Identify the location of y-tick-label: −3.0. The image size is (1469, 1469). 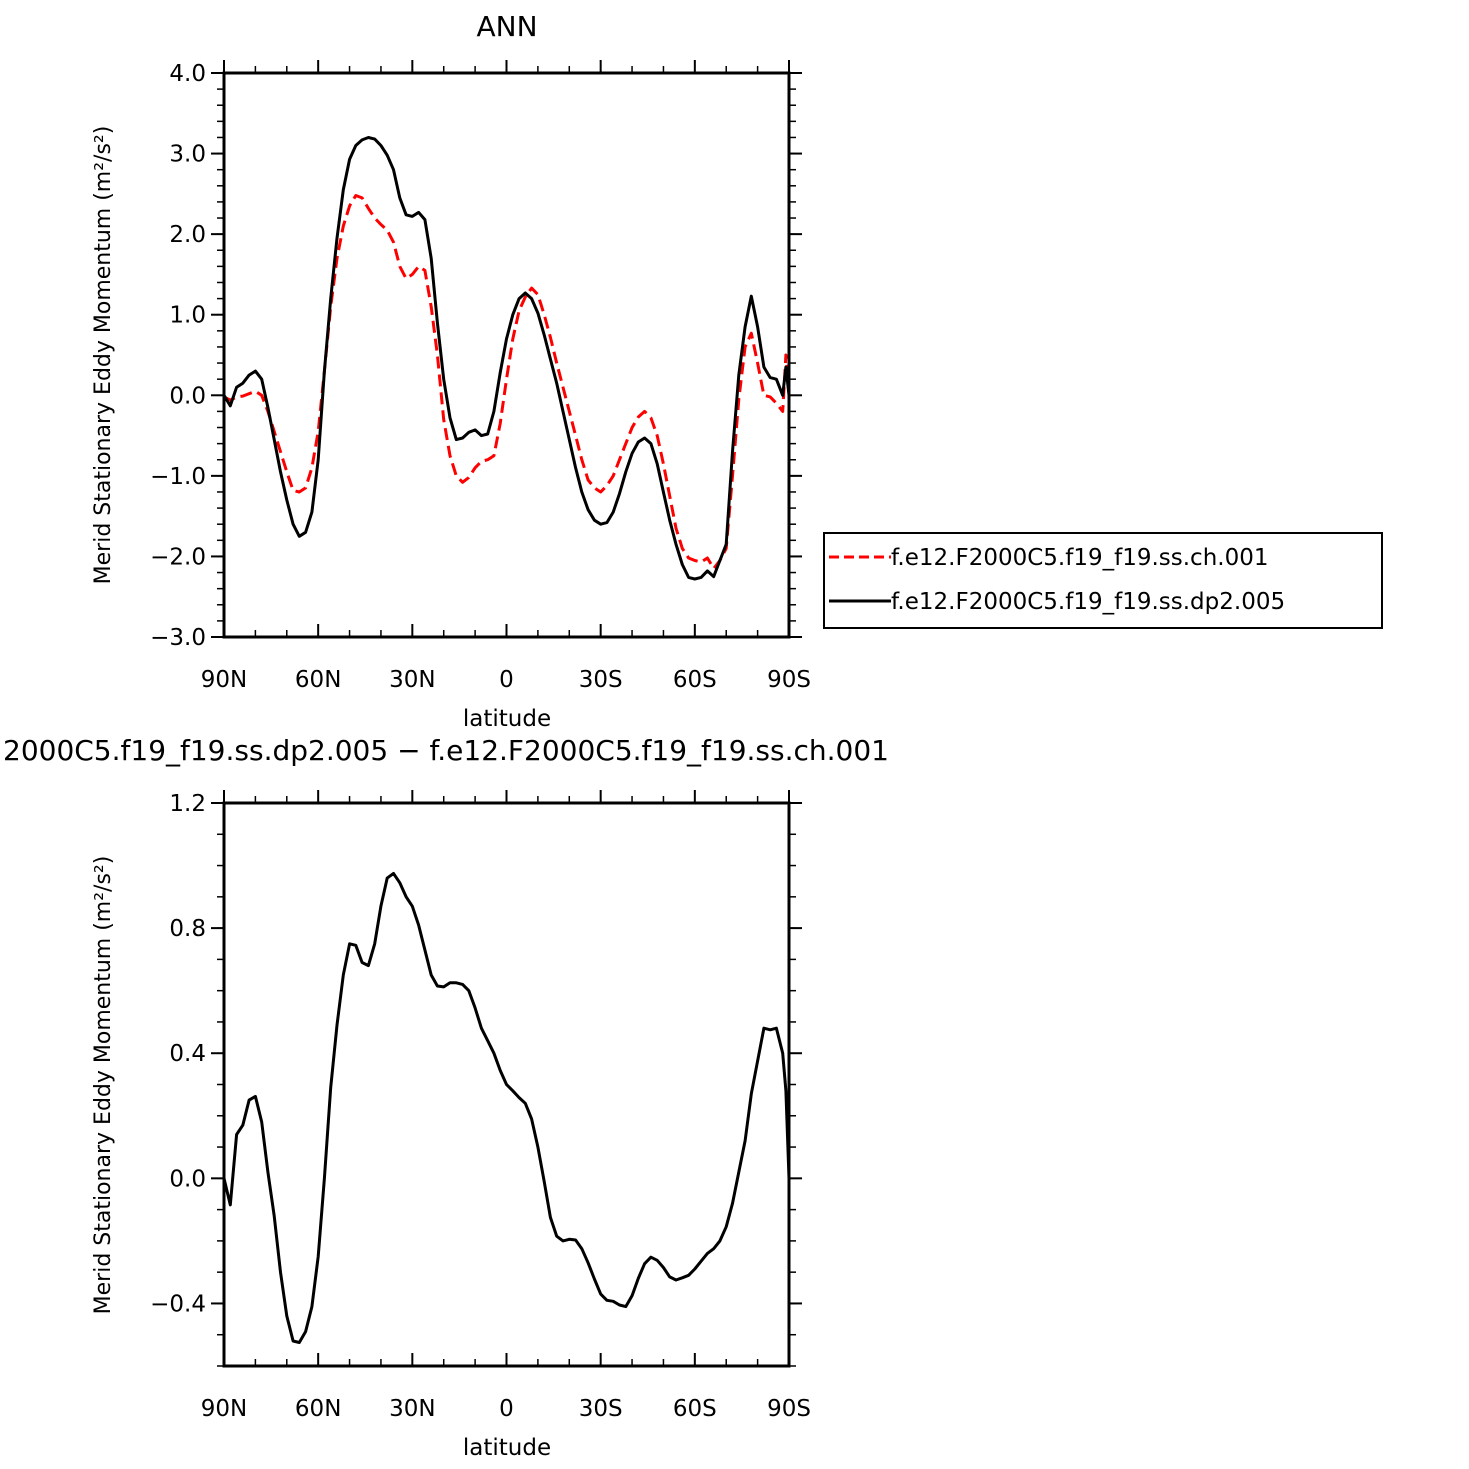
(178, 638).